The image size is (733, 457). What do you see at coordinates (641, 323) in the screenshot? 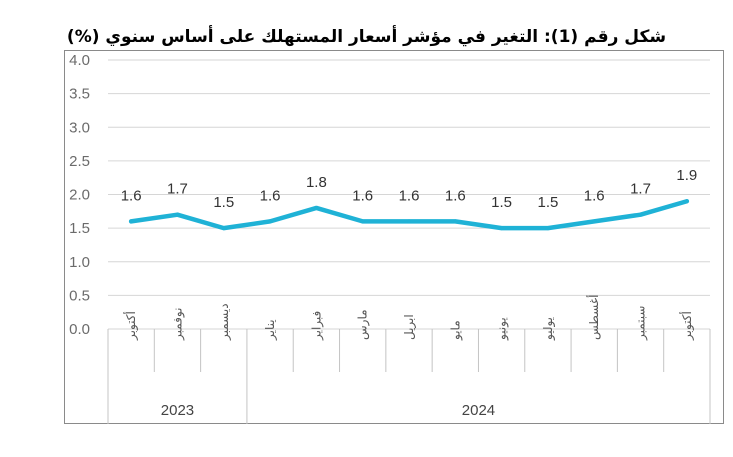
I see `x-category-label: سبتمبر` at bounding box center [641, 323].